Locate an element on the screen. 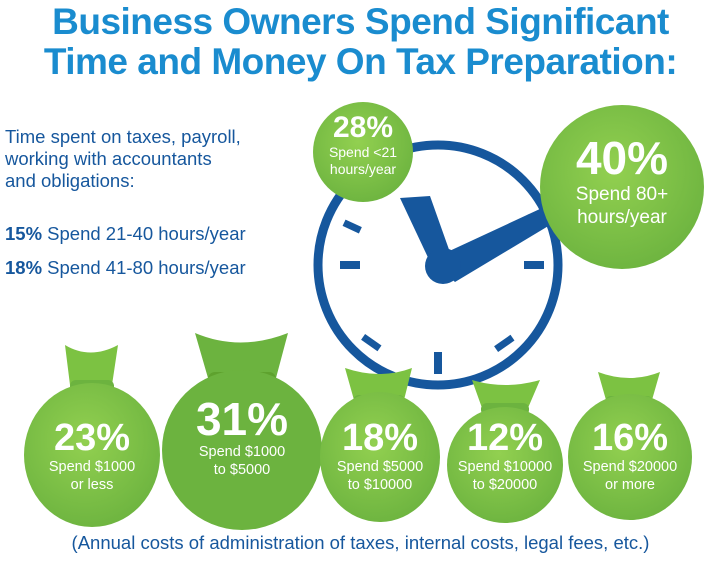  money-bag-16-percent is located at coordinates (630, 446).